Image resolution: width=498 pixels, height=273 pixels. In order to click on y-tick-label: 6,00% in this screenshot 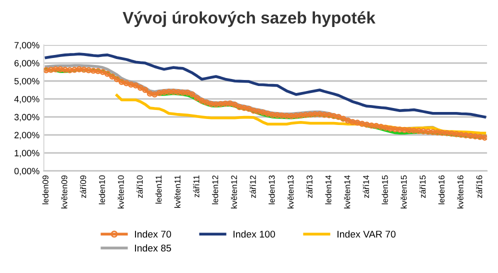, I will do `click(27, 64)`.